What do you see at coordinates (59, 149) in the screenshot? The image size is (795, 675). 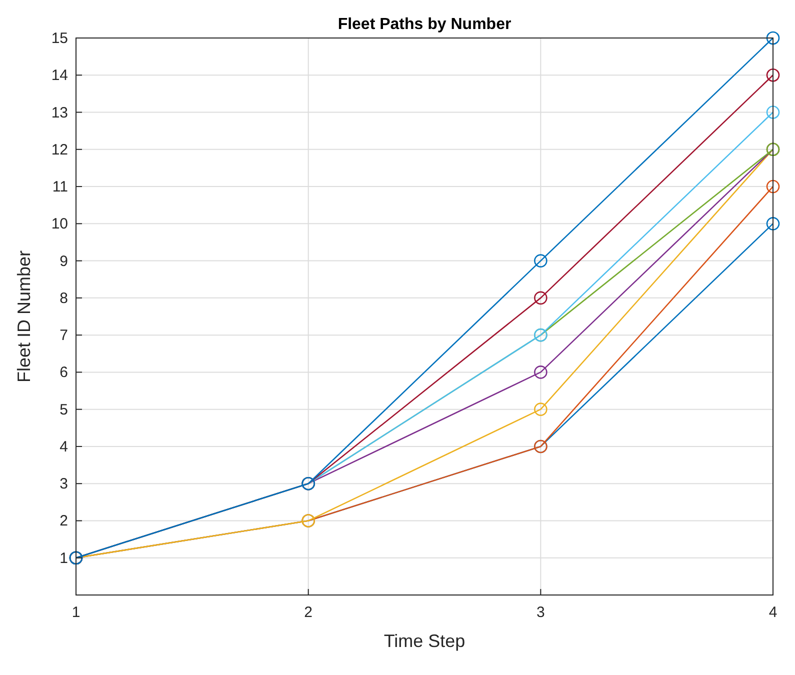 I see `y-tick-label: 12` at bounding box center [59, 149].